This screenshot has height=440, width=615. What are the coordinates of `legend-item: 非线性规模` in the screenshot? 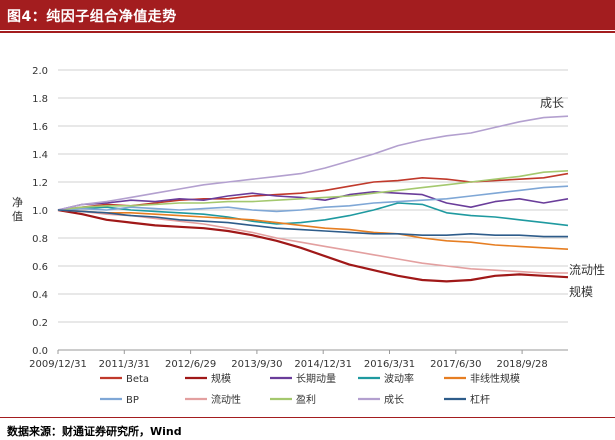 It's located at (482, 378).